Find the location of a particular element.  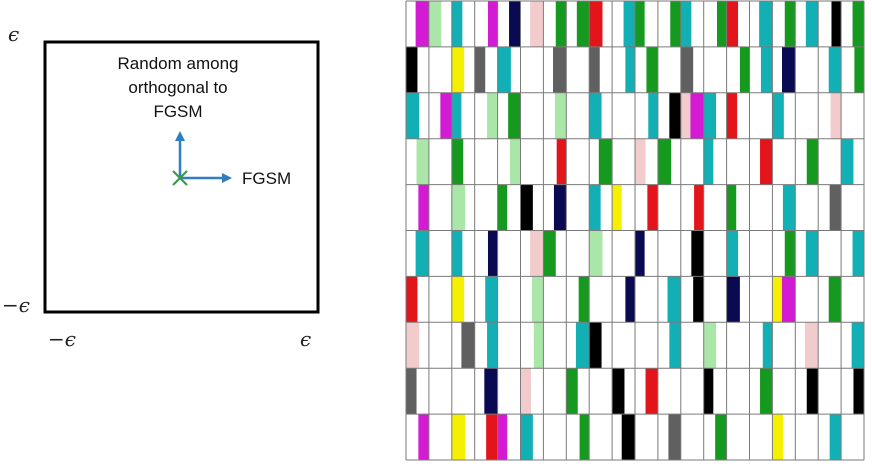

origin-cross-icon is located at coordinates (180, 178).